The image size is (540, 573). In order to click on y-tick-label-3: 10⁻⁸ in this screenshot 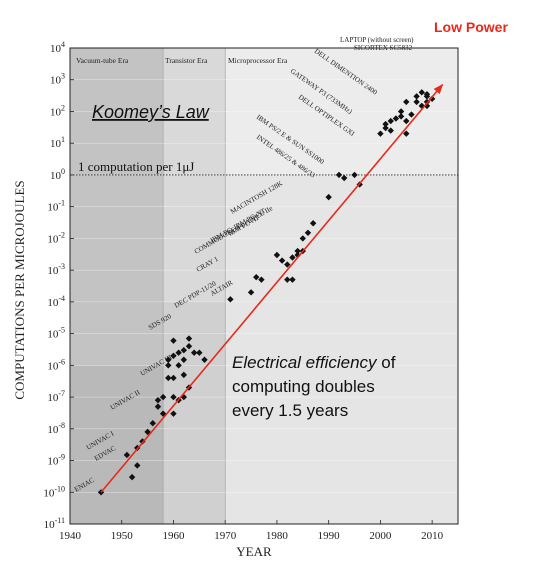, I will do `click(56, 428)`.